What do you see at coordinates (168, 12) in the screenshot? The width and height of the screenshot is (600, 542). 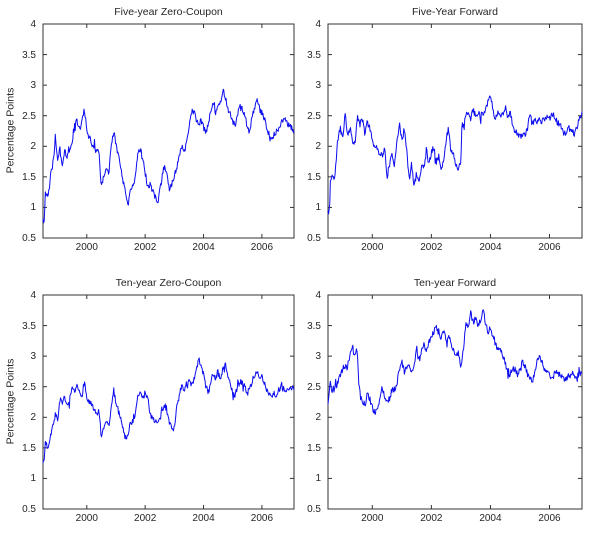 I see `chart-title: Five-year Zero-Coupon` at bounding box center [168, 12].